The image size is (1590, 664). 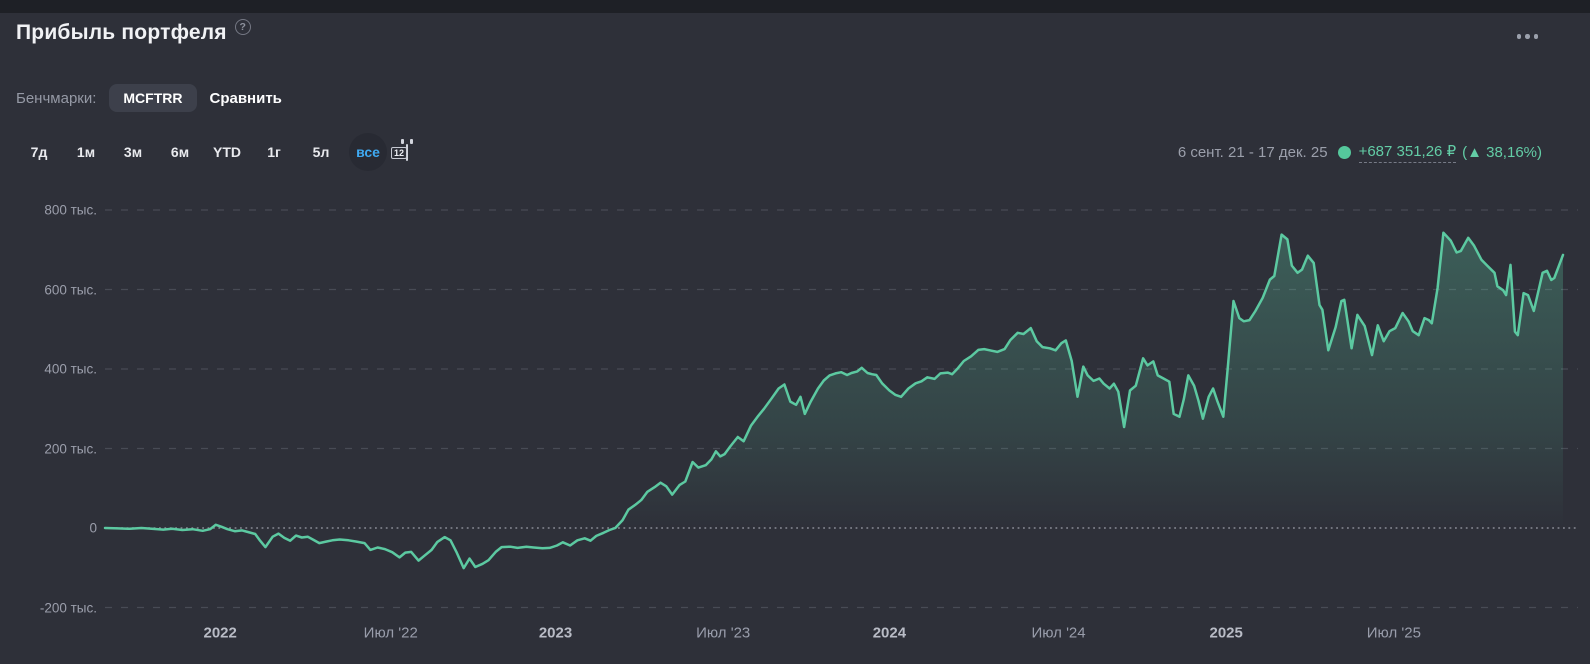 I want to click on benchmarks-row: Бенчмарки: MCFTRR Сравнить, so click(x=149, y=98).